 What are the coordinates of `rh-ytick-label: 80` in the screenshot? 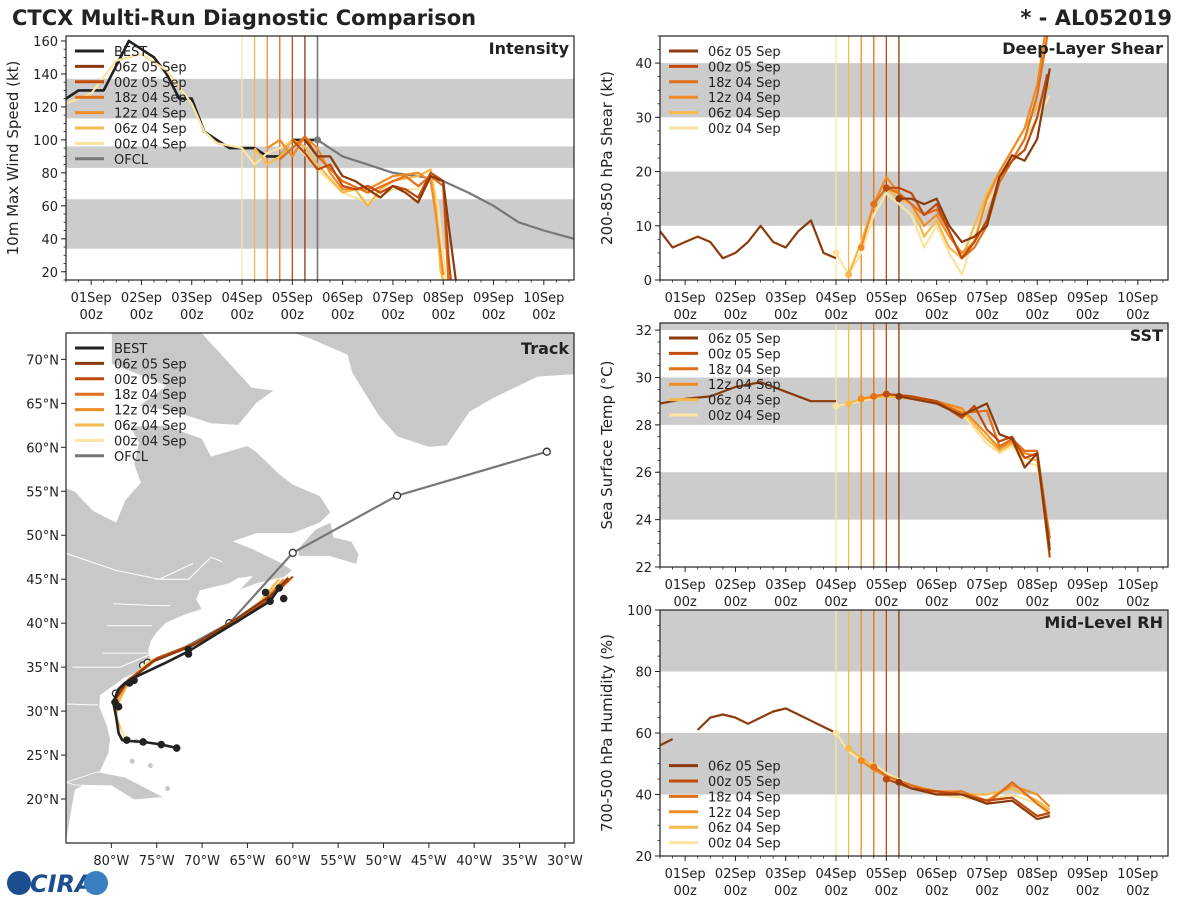 It's located at (643, 673).